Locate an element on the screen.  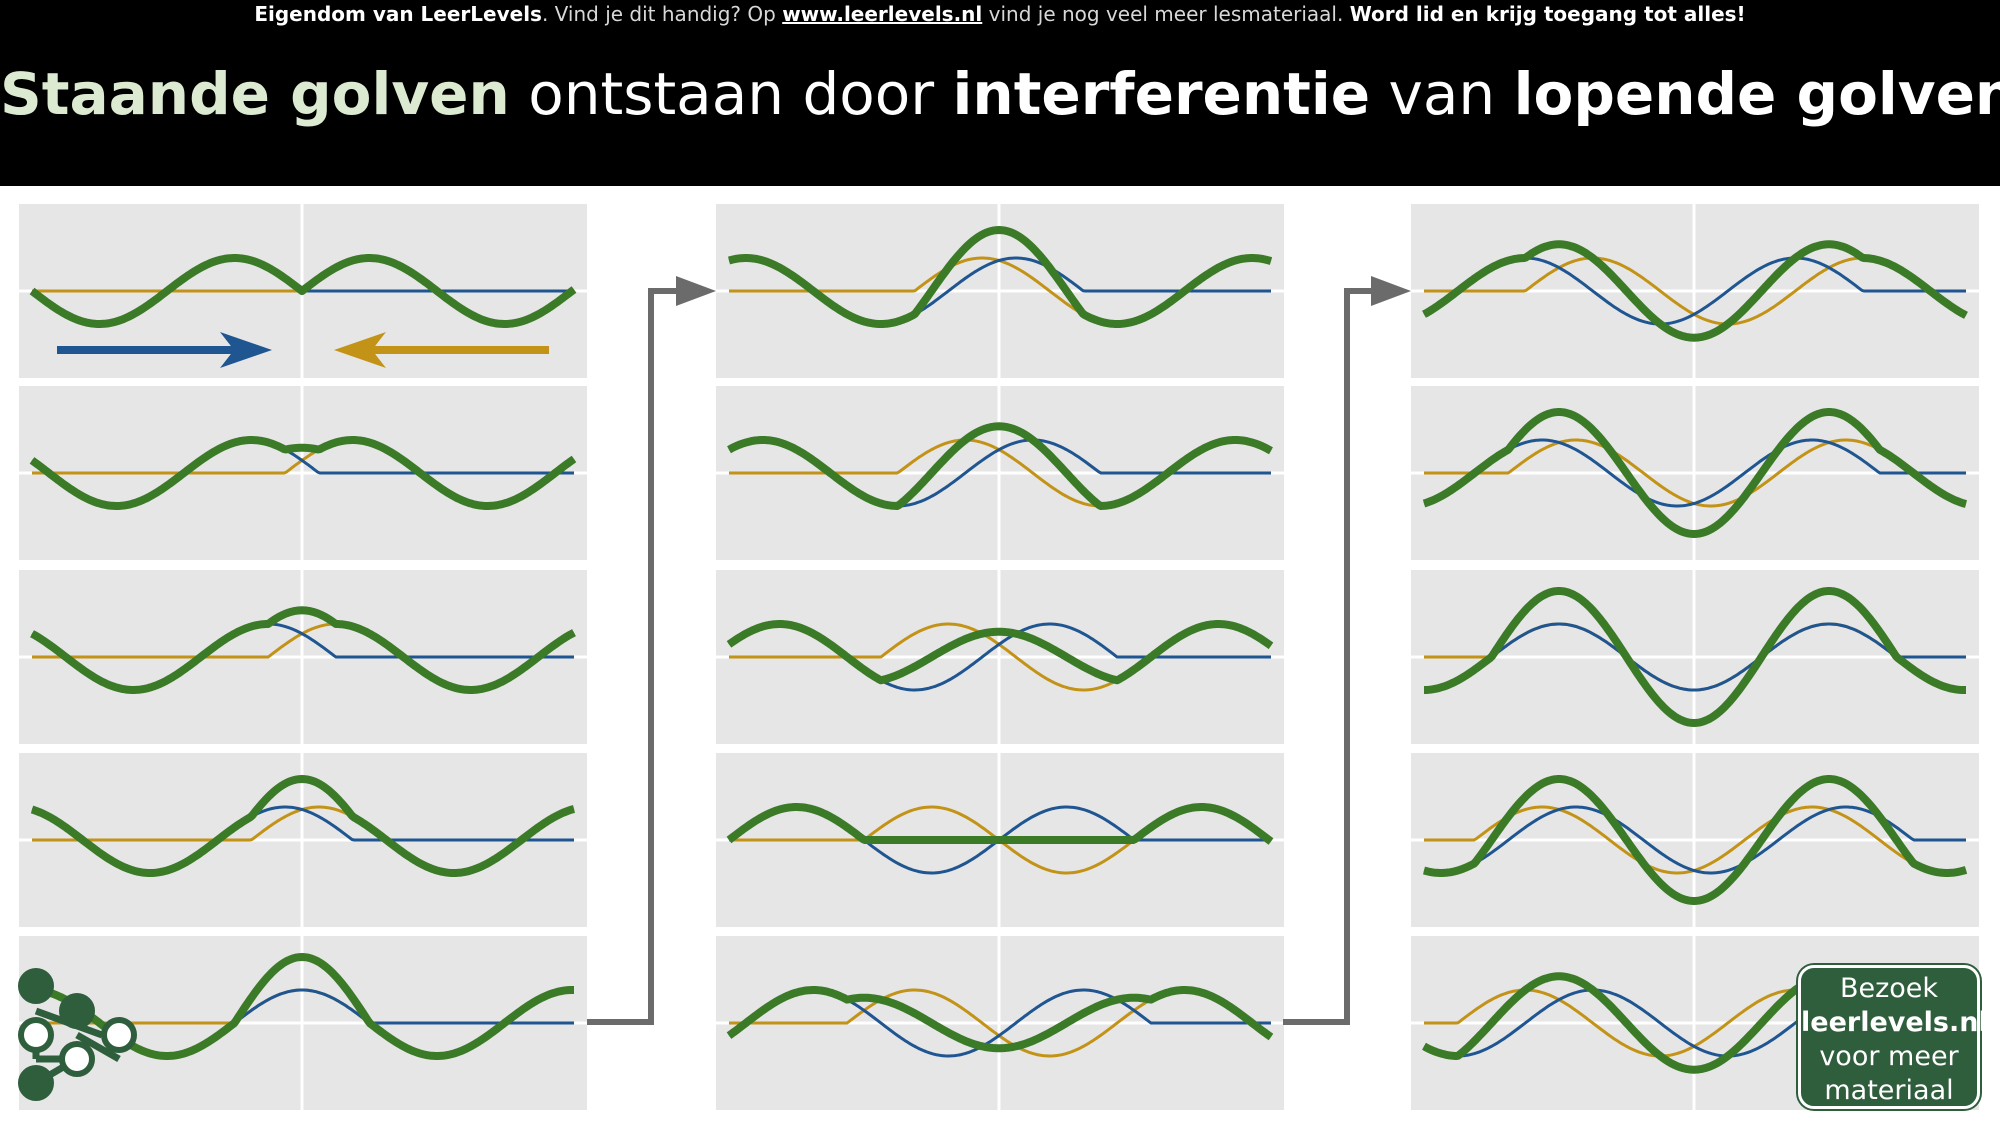
badge-line: leerlevels.nl is located at coordinates (1894, 1022).